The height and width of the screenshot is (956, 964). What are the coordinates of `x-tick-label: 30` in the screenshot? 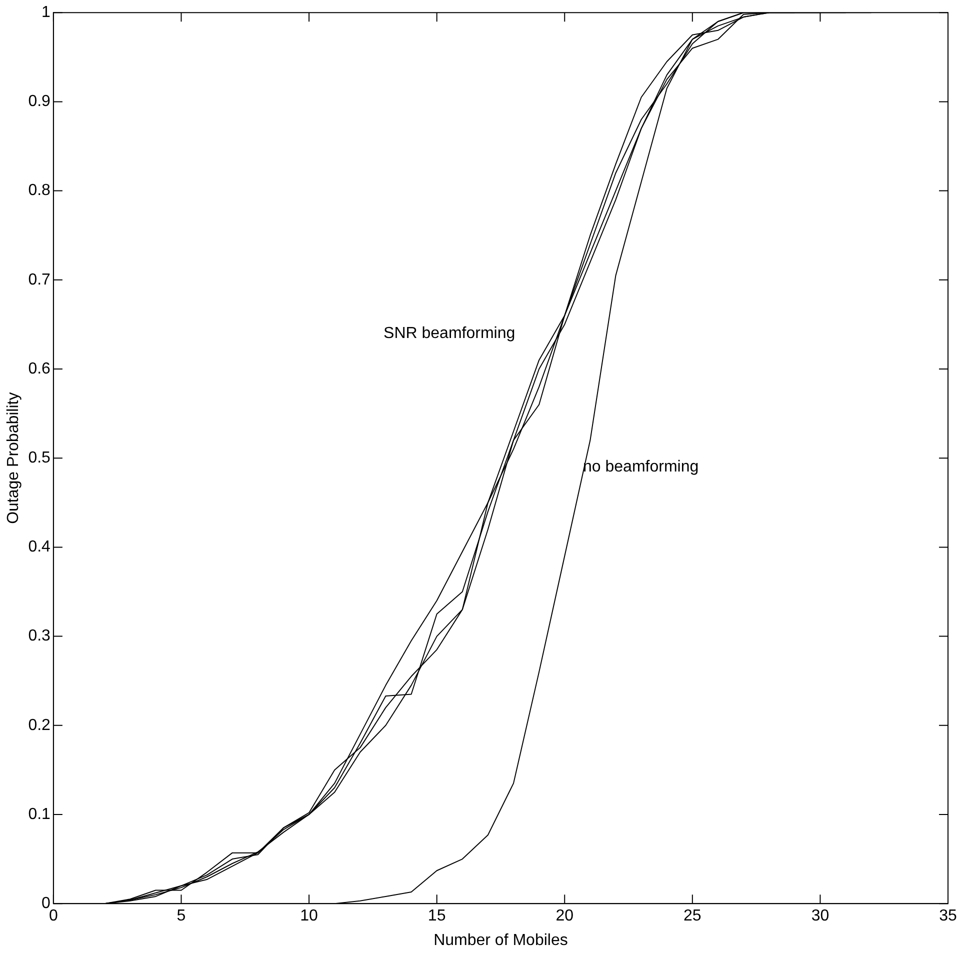 It's located at (820, 916).